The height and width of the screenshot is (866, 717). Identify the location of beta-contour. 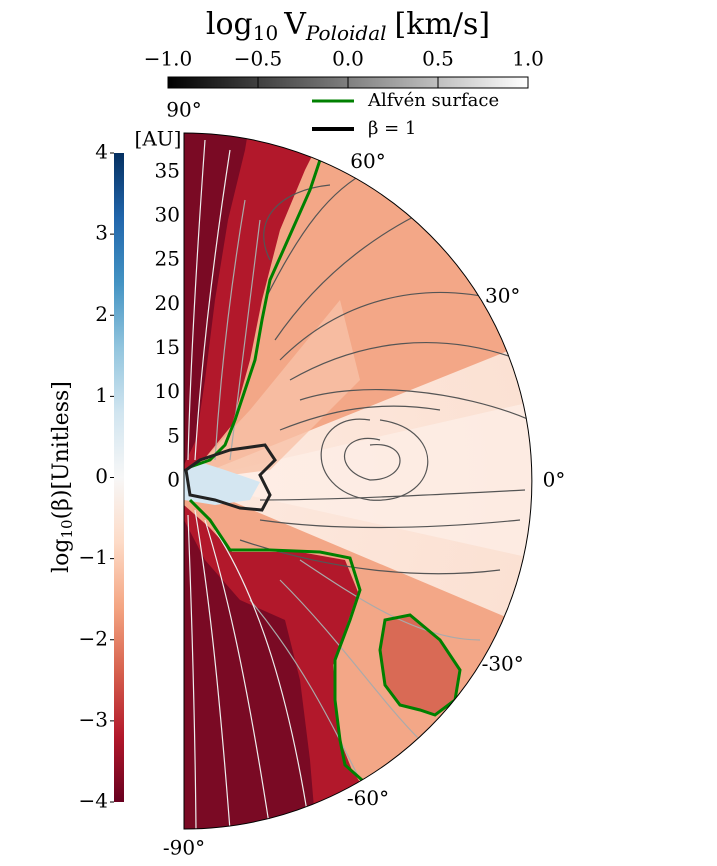
(230, 477).